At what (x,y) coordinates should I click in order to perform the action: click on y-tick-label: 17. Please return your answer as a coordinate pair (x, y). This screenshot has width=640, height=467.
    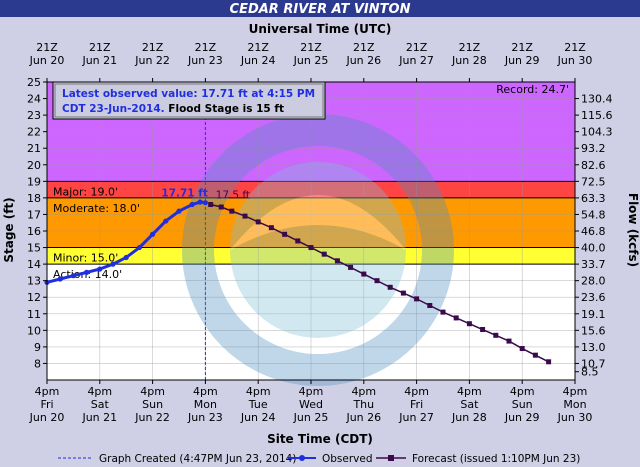
    Looking at the image, I should click on (34, 214).